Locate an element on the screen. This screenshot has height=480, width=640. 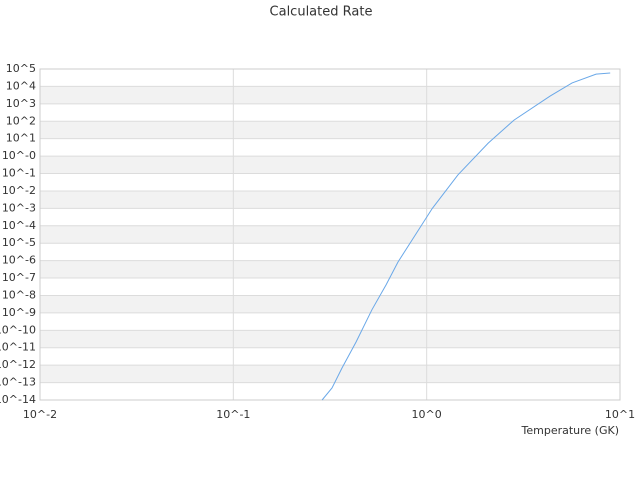
y-tick-label: 10^-4 is located at coordinates (19, 225).